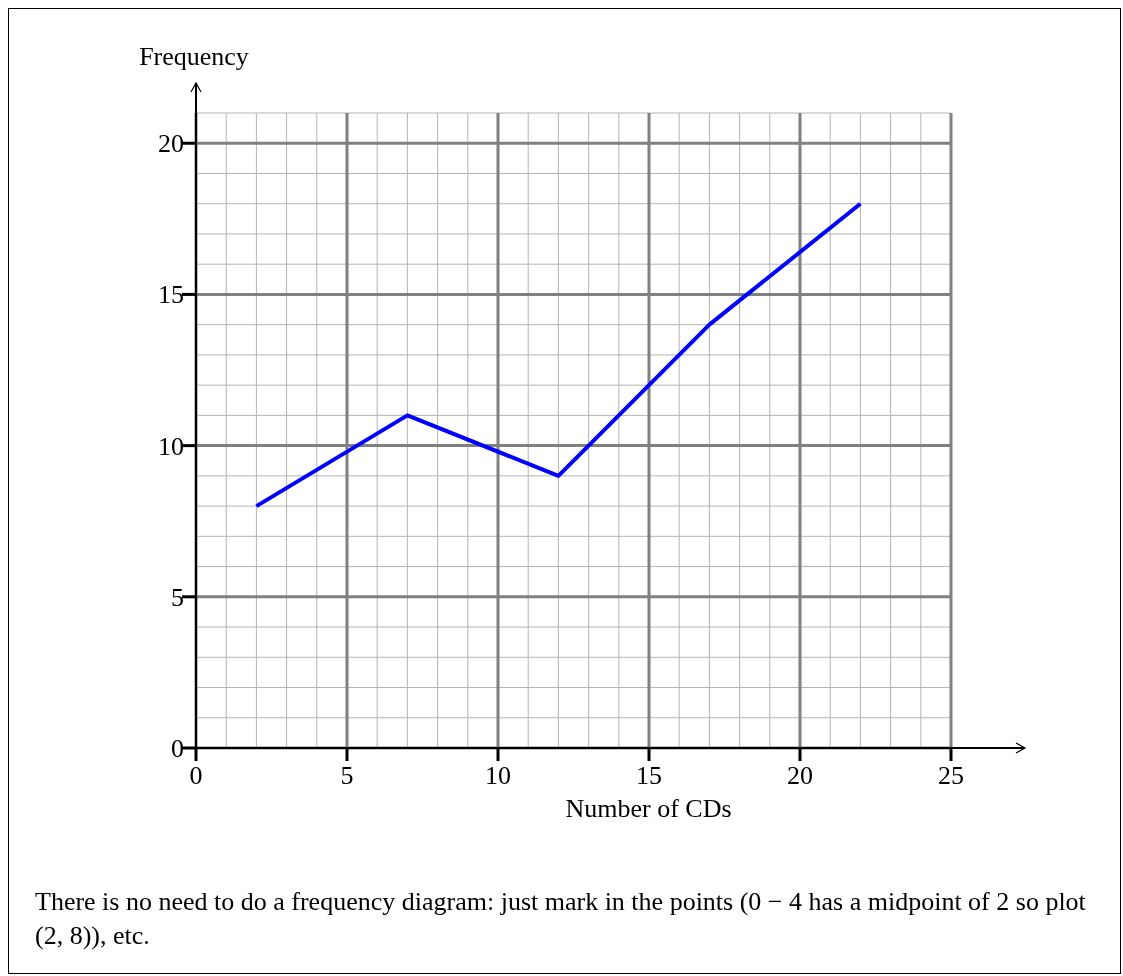 This screenshot has height=976, width=1123. I want to click on x-tick-label: 0, so click(196, 775).